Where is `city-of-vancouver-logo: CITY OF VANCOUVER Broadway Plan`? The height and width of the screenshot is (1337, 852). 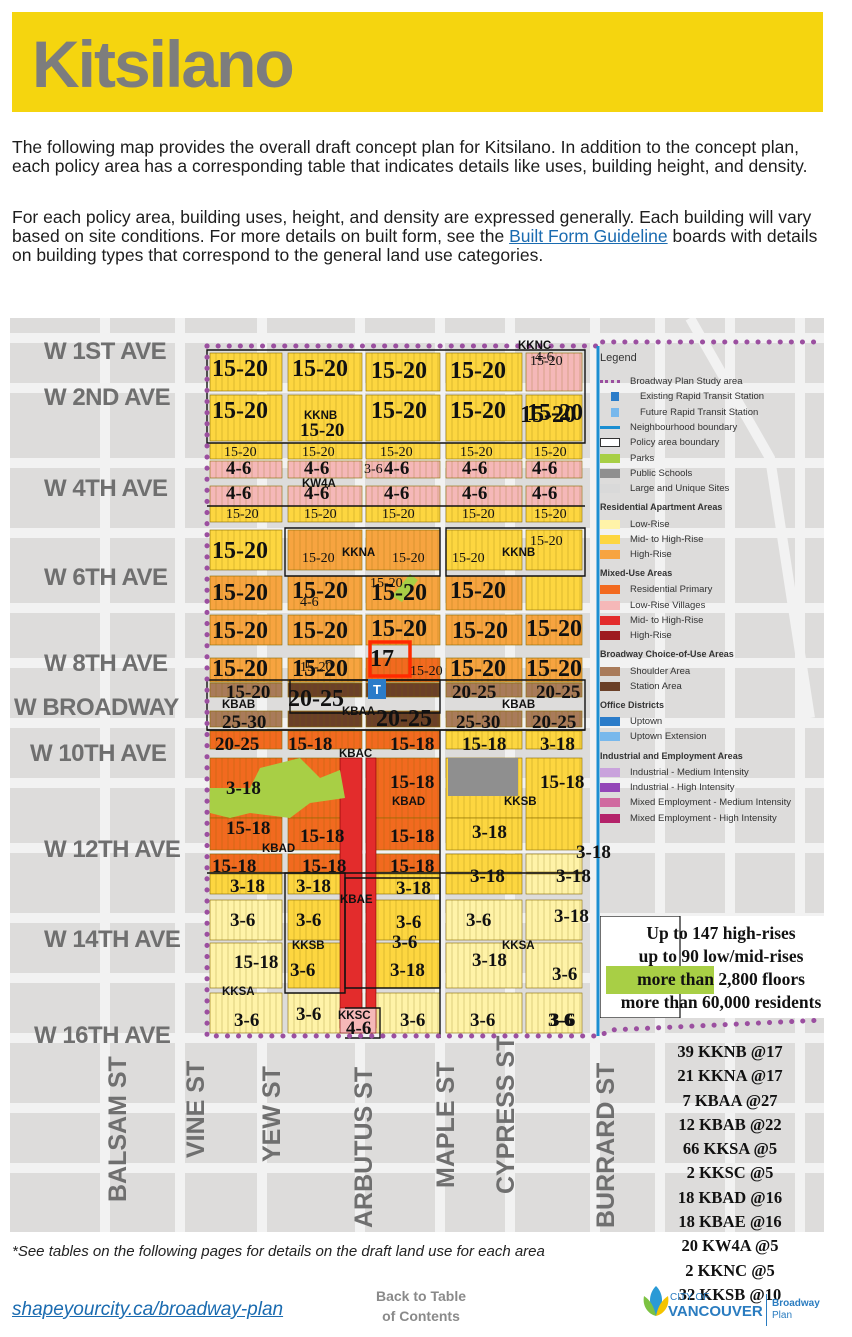 city-of-vancouver-logo: CITY OF VANCOUVER Broadway Plan is located at coordinates (736, 1305).